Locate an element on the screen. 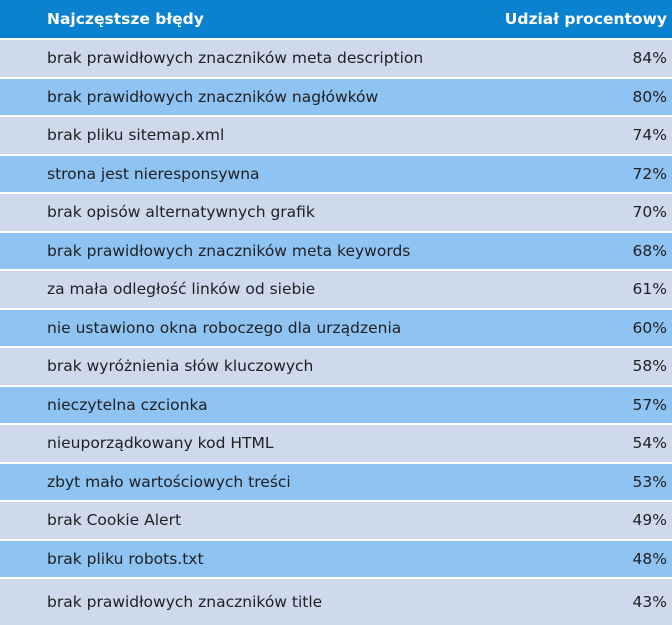  table-row: za mała odległość linków od siebie 61% is located at coordinates (336, 290).